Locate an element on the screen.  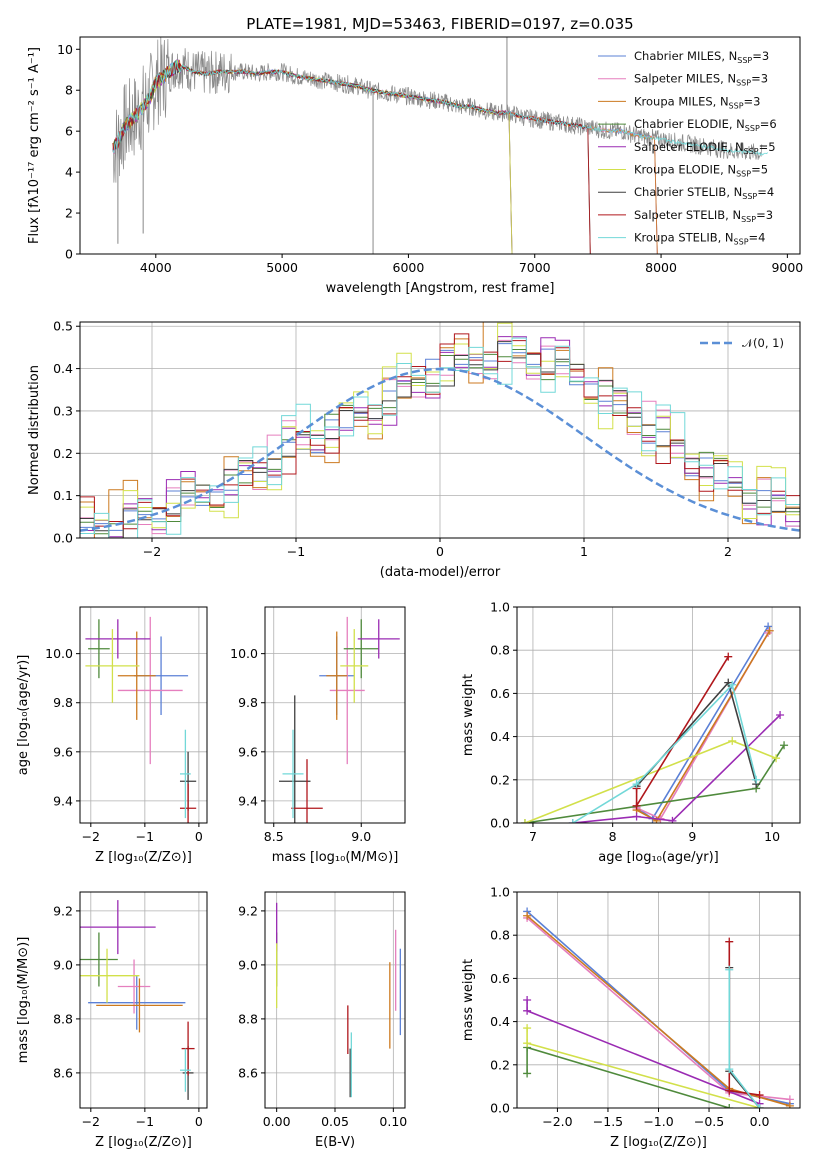
legend-label-main: Kroupa ELODIE, N is located at coordinates (685, 170).